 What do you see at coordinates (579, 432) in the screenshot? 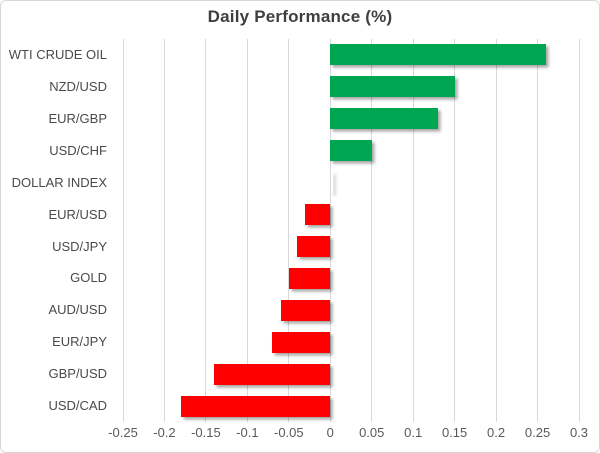
I see `x-tick-label: 0.3` at bounding box center [579, 432].